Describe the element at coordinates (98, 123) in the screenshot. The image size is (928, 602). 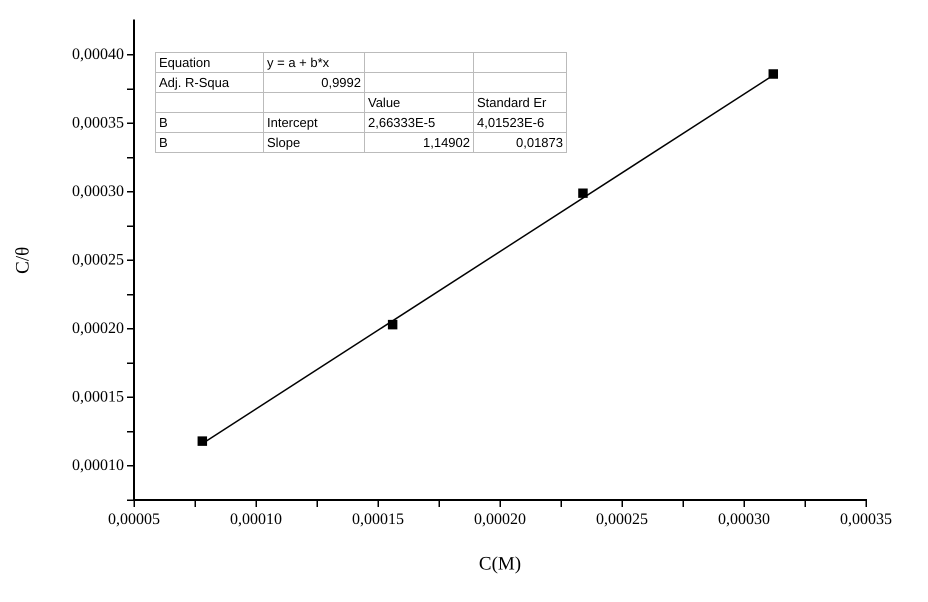
I see `y-tick-label: 0,00035` at that location.